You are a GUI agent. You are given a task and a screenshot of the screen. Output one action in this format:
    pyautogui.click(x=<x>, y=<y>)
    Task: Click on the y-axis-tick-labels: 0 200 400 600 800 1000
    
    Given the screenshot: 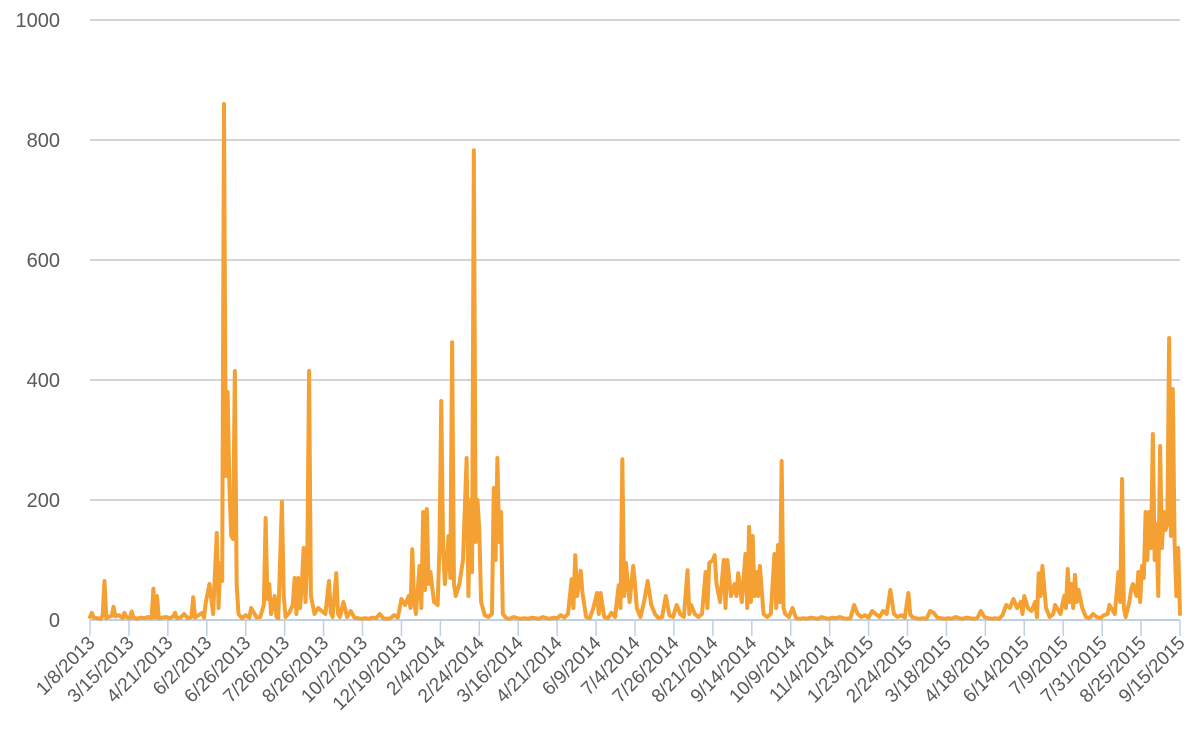 What is the action you would take?
    pyautogui.click(x=38, y=321)
    